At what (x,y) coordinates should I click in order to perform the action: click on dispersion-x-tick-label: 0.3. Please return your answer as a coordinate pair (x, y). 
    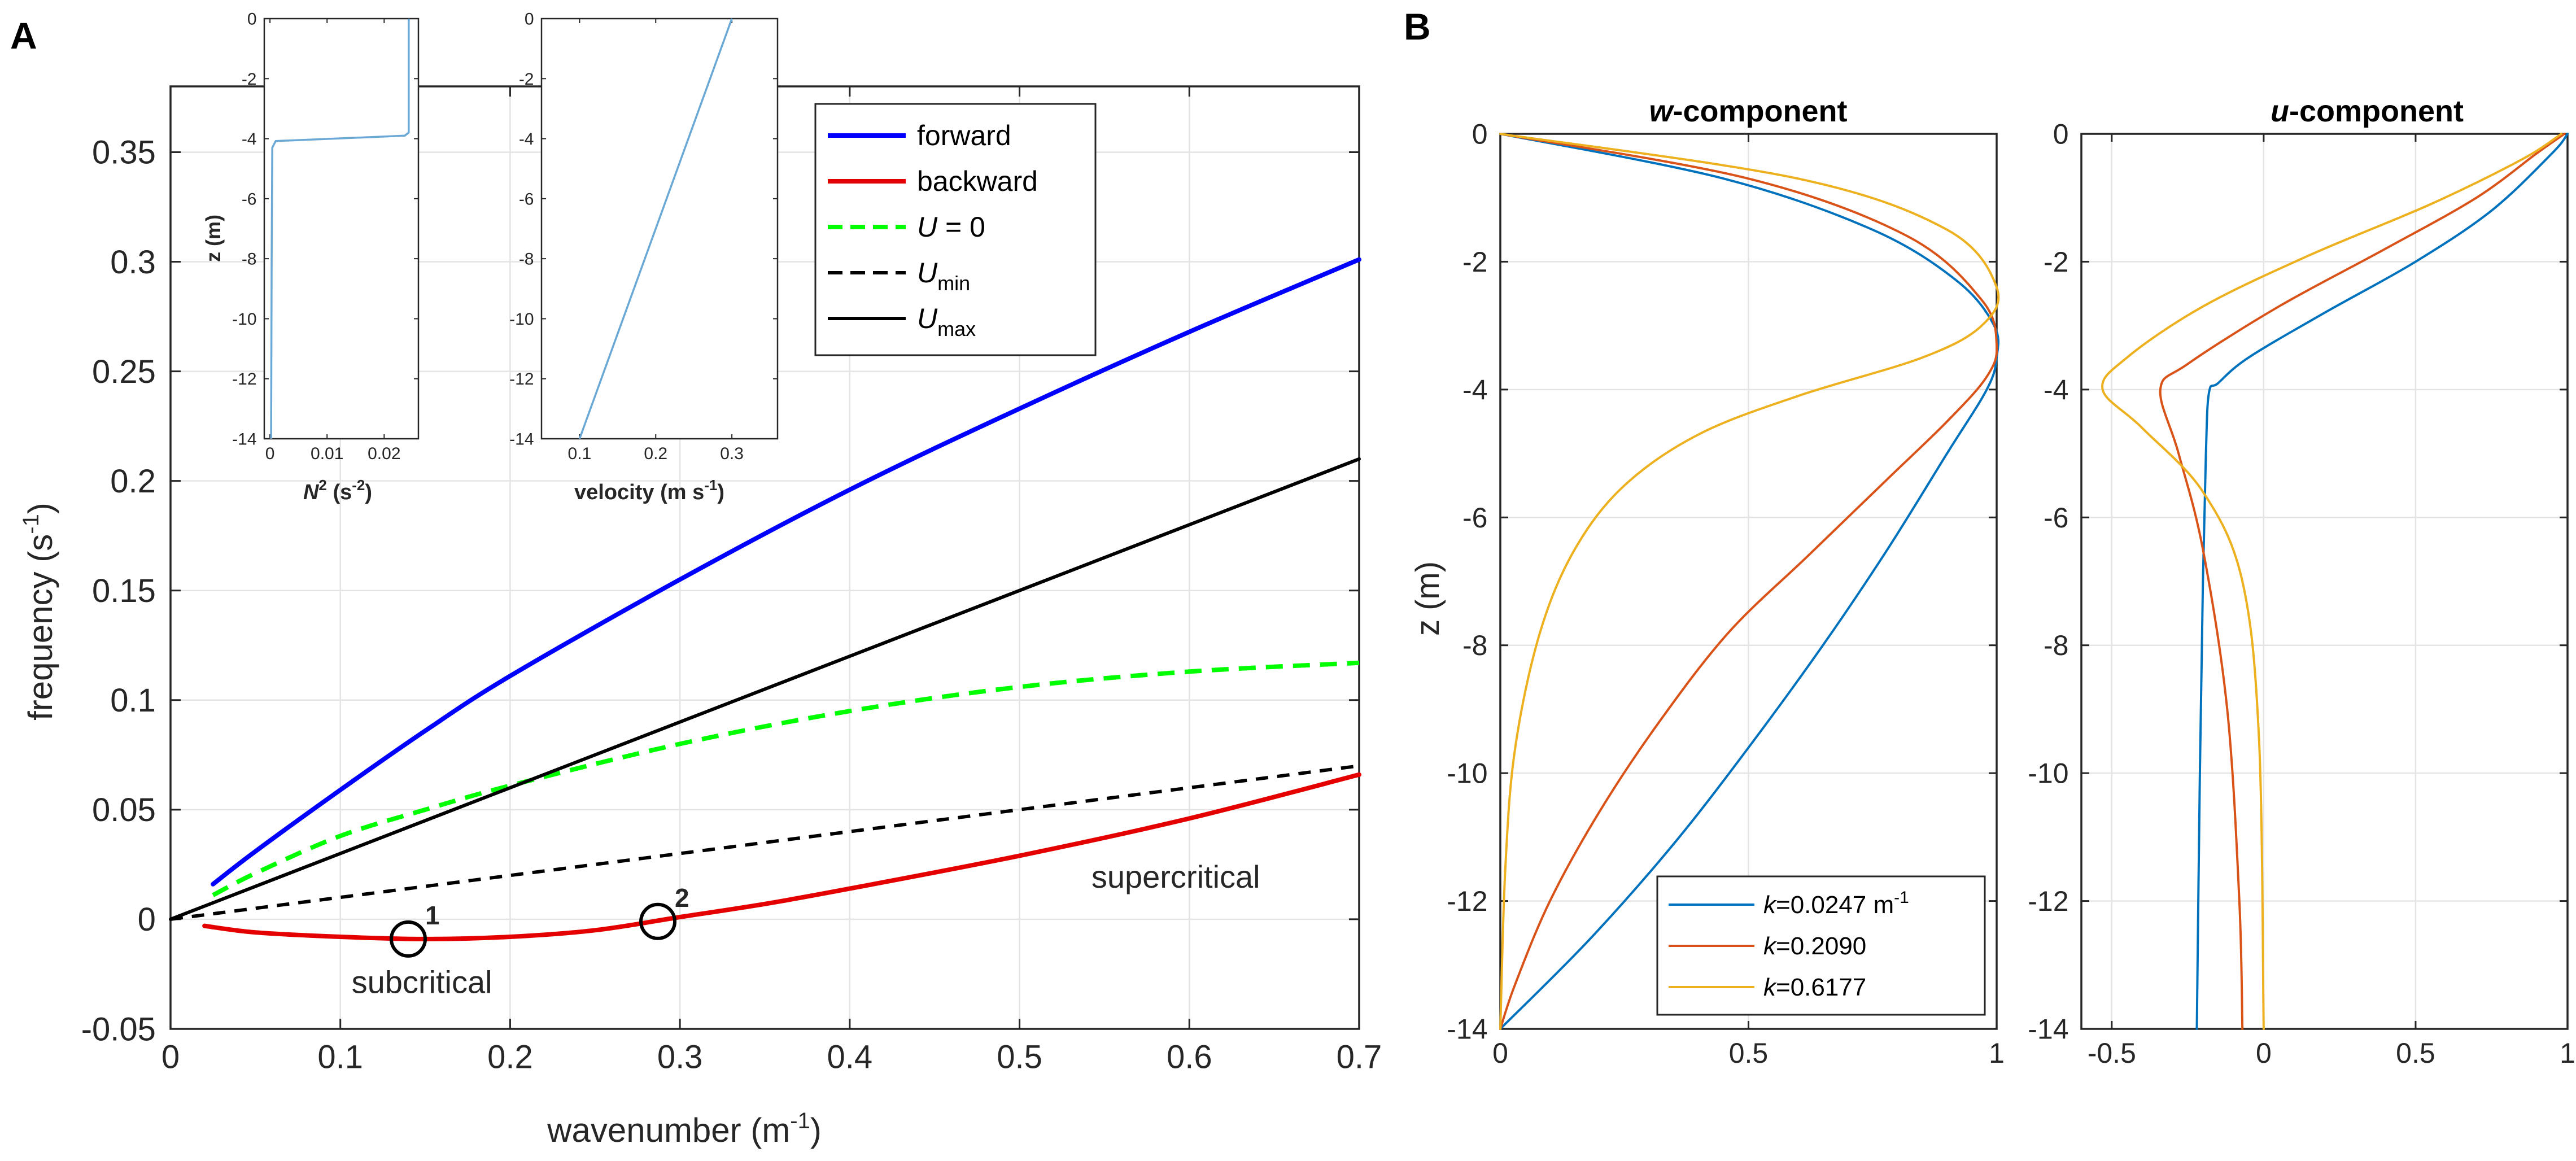
    Looking at the image, I should click on (680, 1057).